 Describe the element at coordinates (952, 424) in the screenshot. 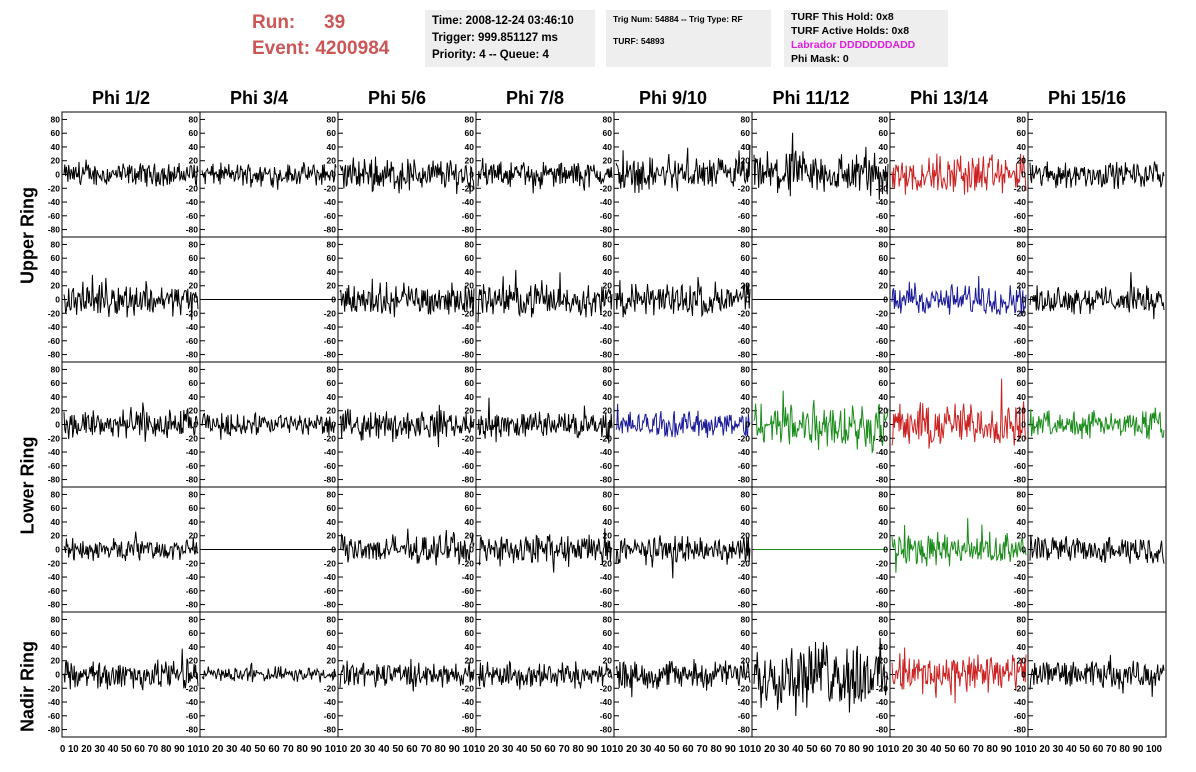

I see `waveform-panel-r3-c7: 80 60 40 20 0 -20 -40 -60 -80` at that location.